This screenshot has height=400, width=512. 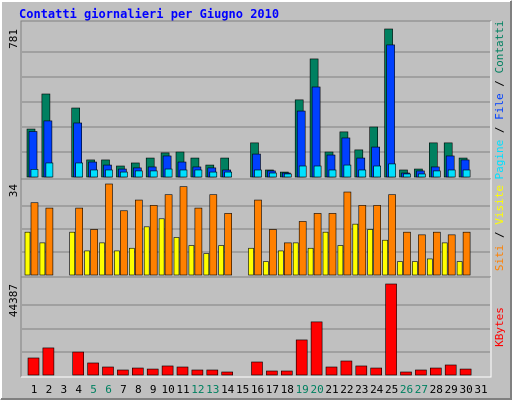 What do you see at coordinates (499, 100) in the screenshot?
I see `legend: Pagine / File / Contatti` at bounding box center [499, 100].